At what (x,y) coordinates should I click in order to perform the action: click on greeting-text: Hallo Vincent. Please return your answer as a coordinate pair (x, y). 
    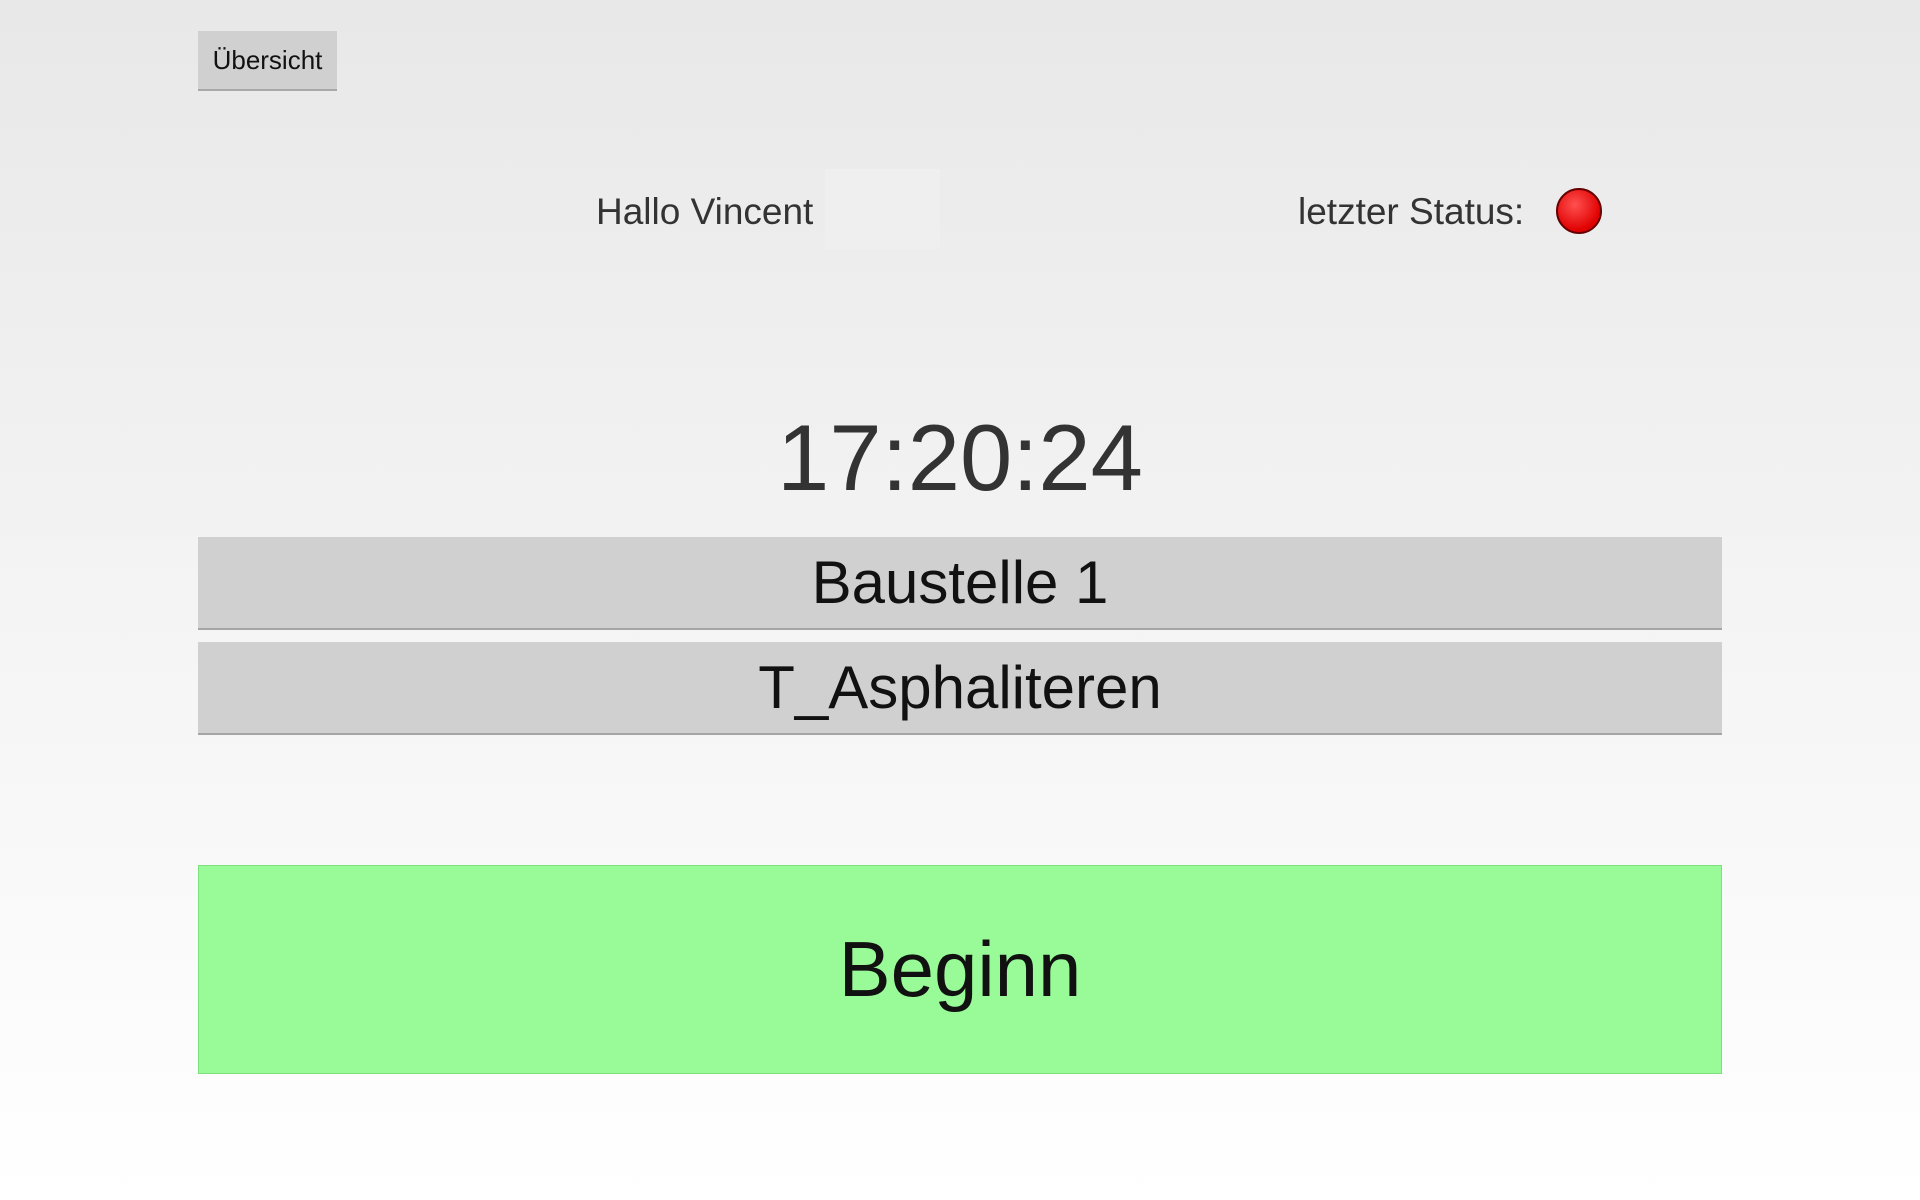
    Looking at the image, I should click on (705, 211).